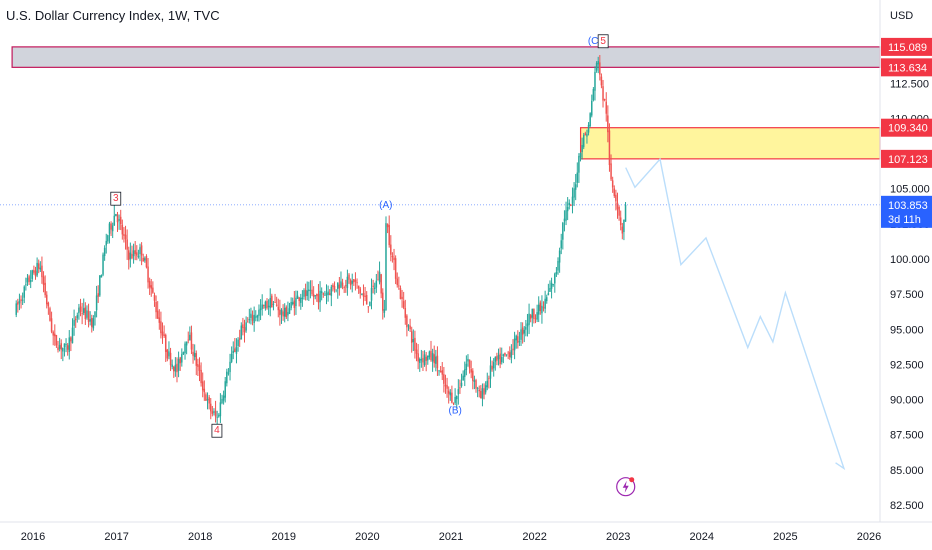  I want to click on y-tick-label: 82.500, so click(907, 506).